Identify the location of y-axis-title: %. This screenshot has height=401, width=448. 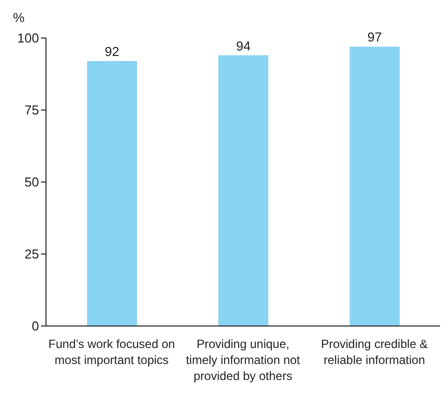
(19, 17).